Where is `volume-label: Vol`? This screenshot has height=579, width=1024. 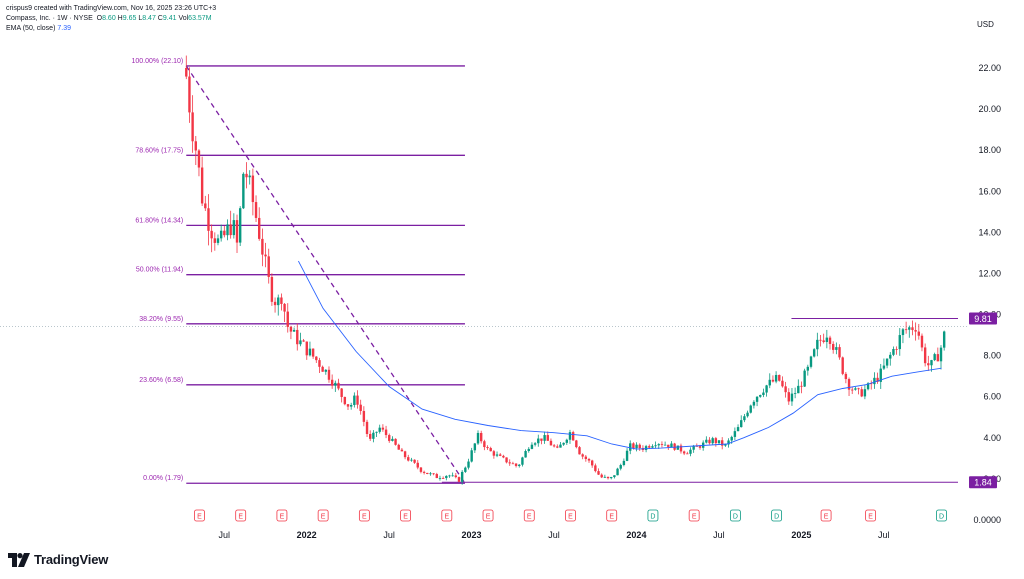
volume-label: Vol is located at coordinates (183, 18).